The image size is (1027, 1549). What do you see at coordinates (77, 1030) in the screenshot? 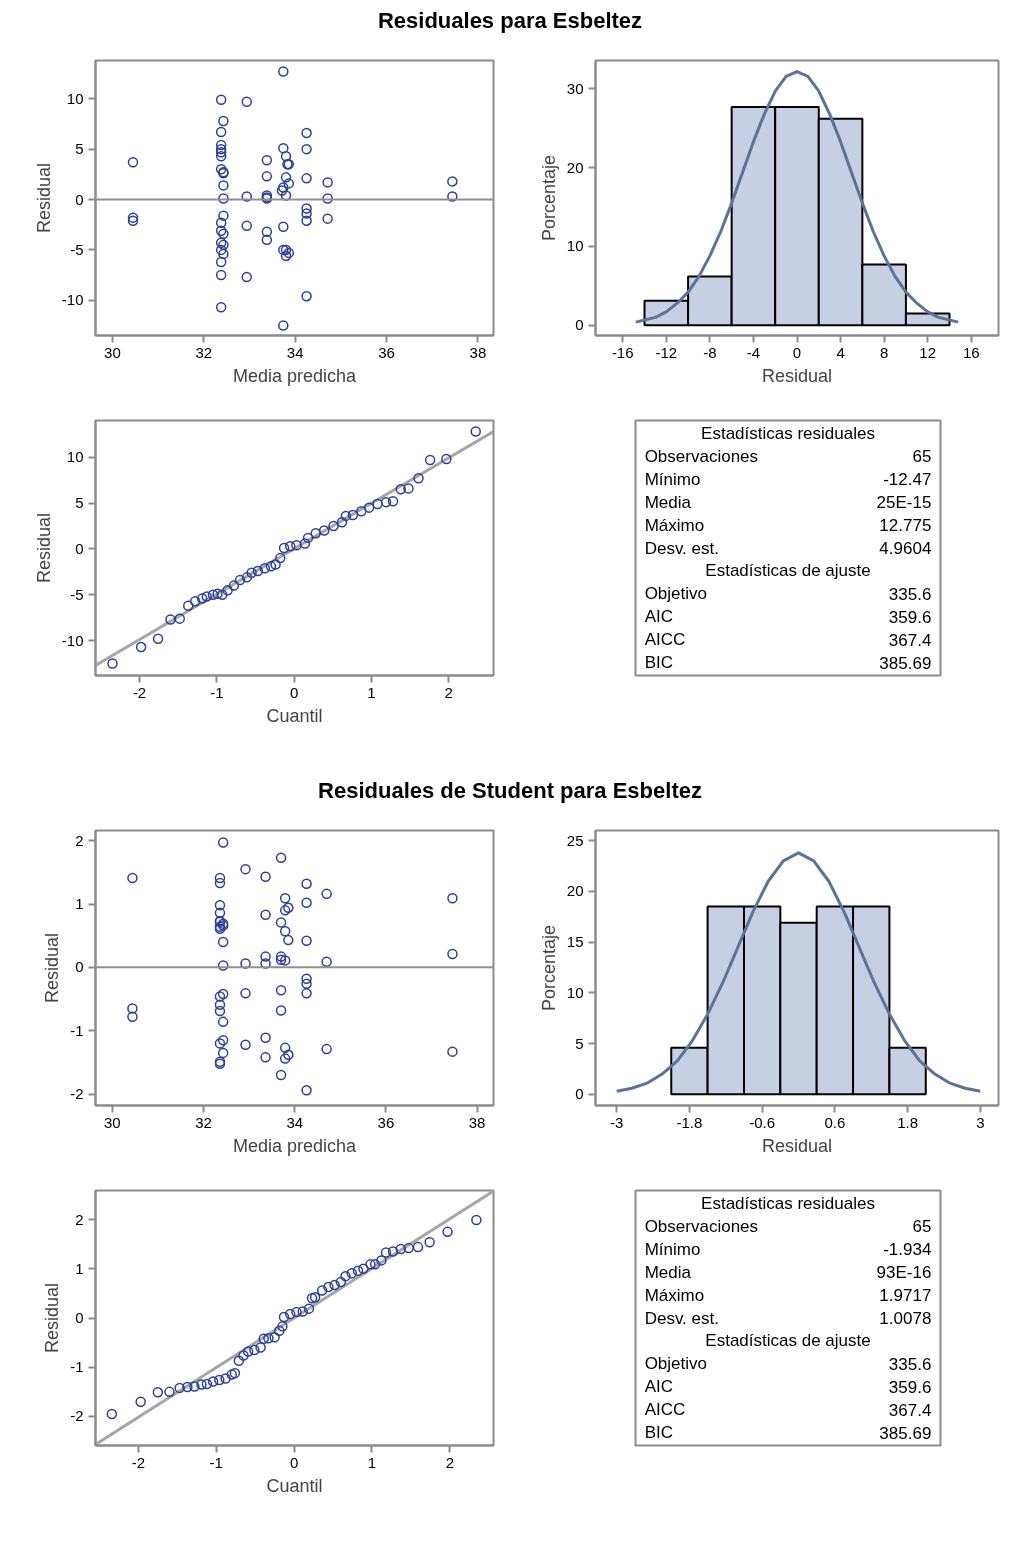
I see `y-tick-label: -1` at bounding box center [77, 1030].